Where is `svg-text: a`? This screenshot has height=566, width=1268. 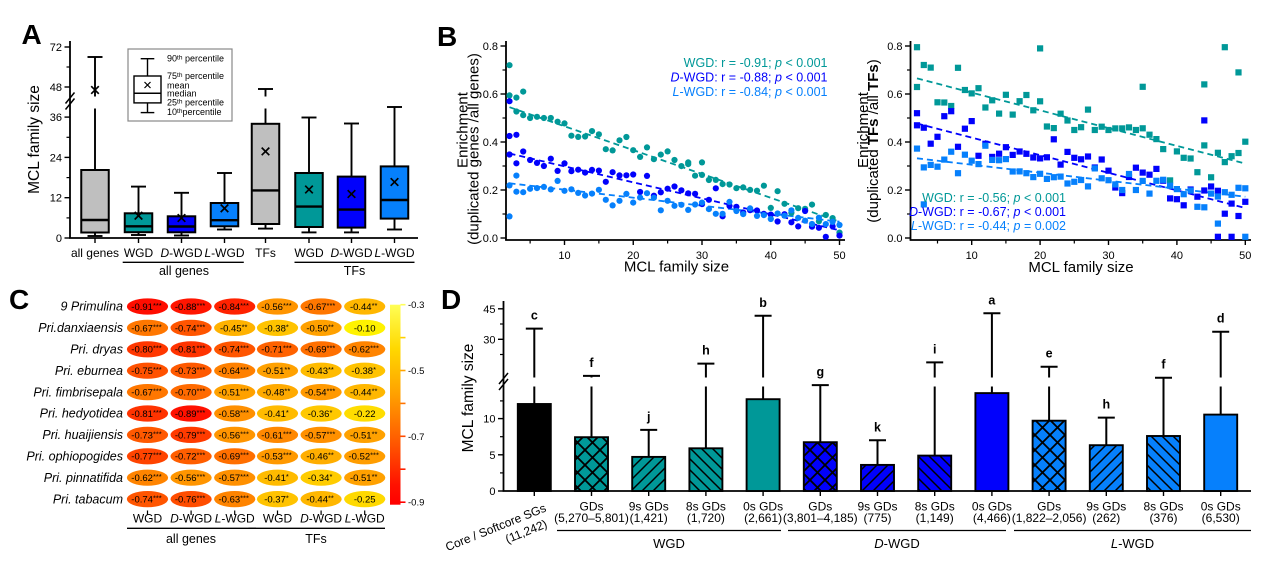
svg-text: a is located at coordinates (992, 300).